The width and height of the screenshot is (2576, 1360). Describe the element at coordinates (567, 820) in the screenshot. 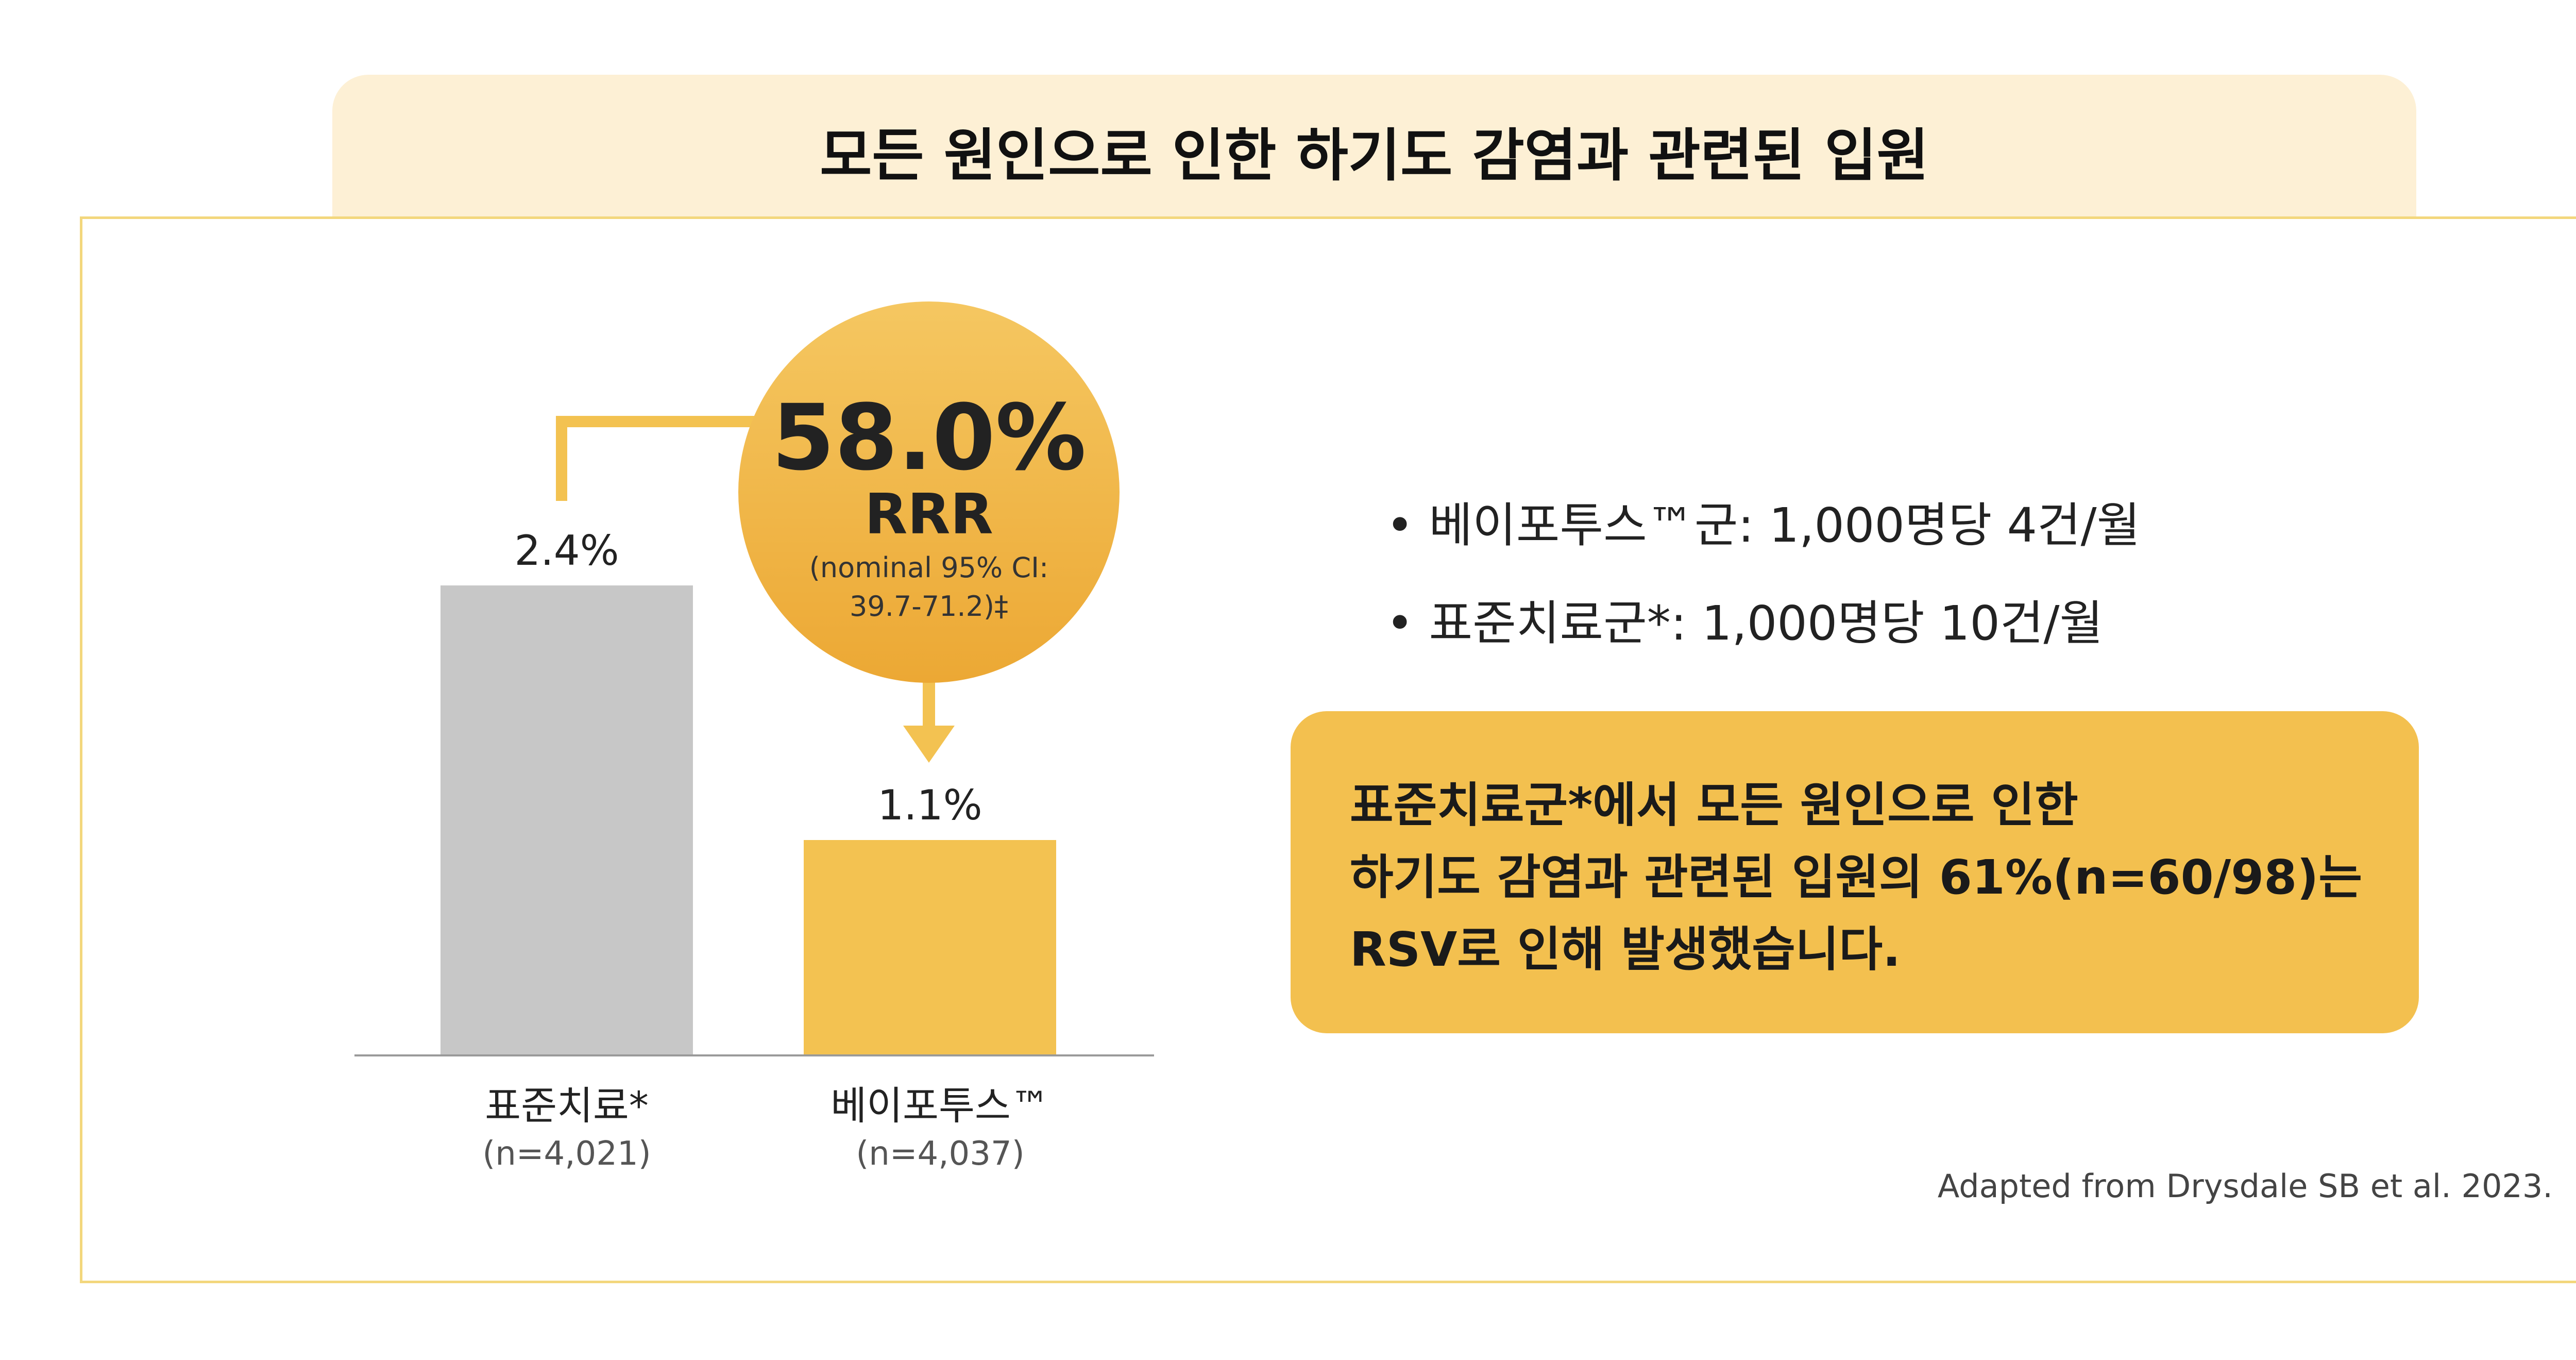

I see `bar-standard-care` at that location.